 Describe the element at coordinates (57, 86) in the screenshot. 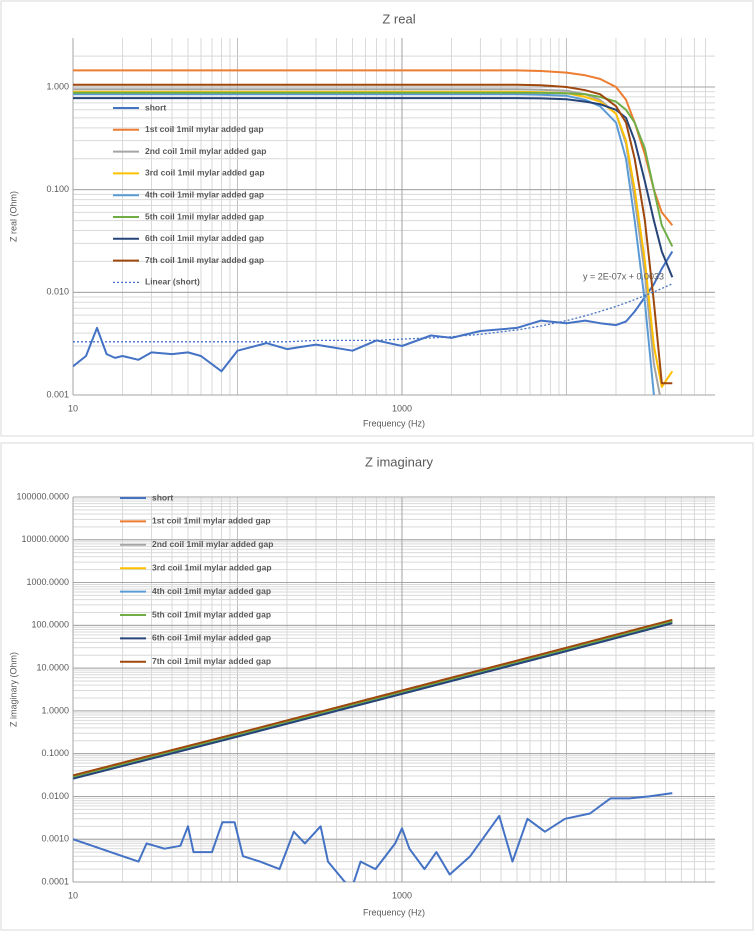

I see `y-tick-label: 1.000` at that location.